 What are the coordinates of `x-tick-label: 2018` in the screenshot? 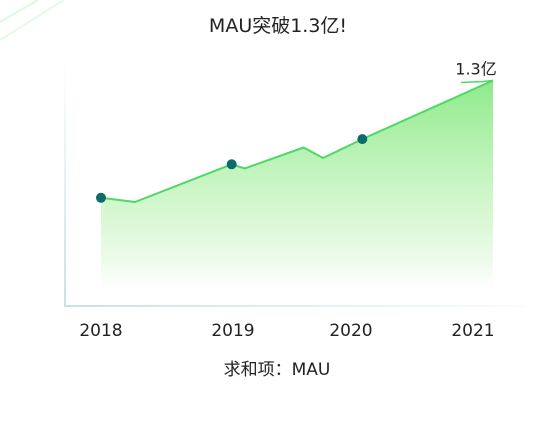 It's located at (100, 331).